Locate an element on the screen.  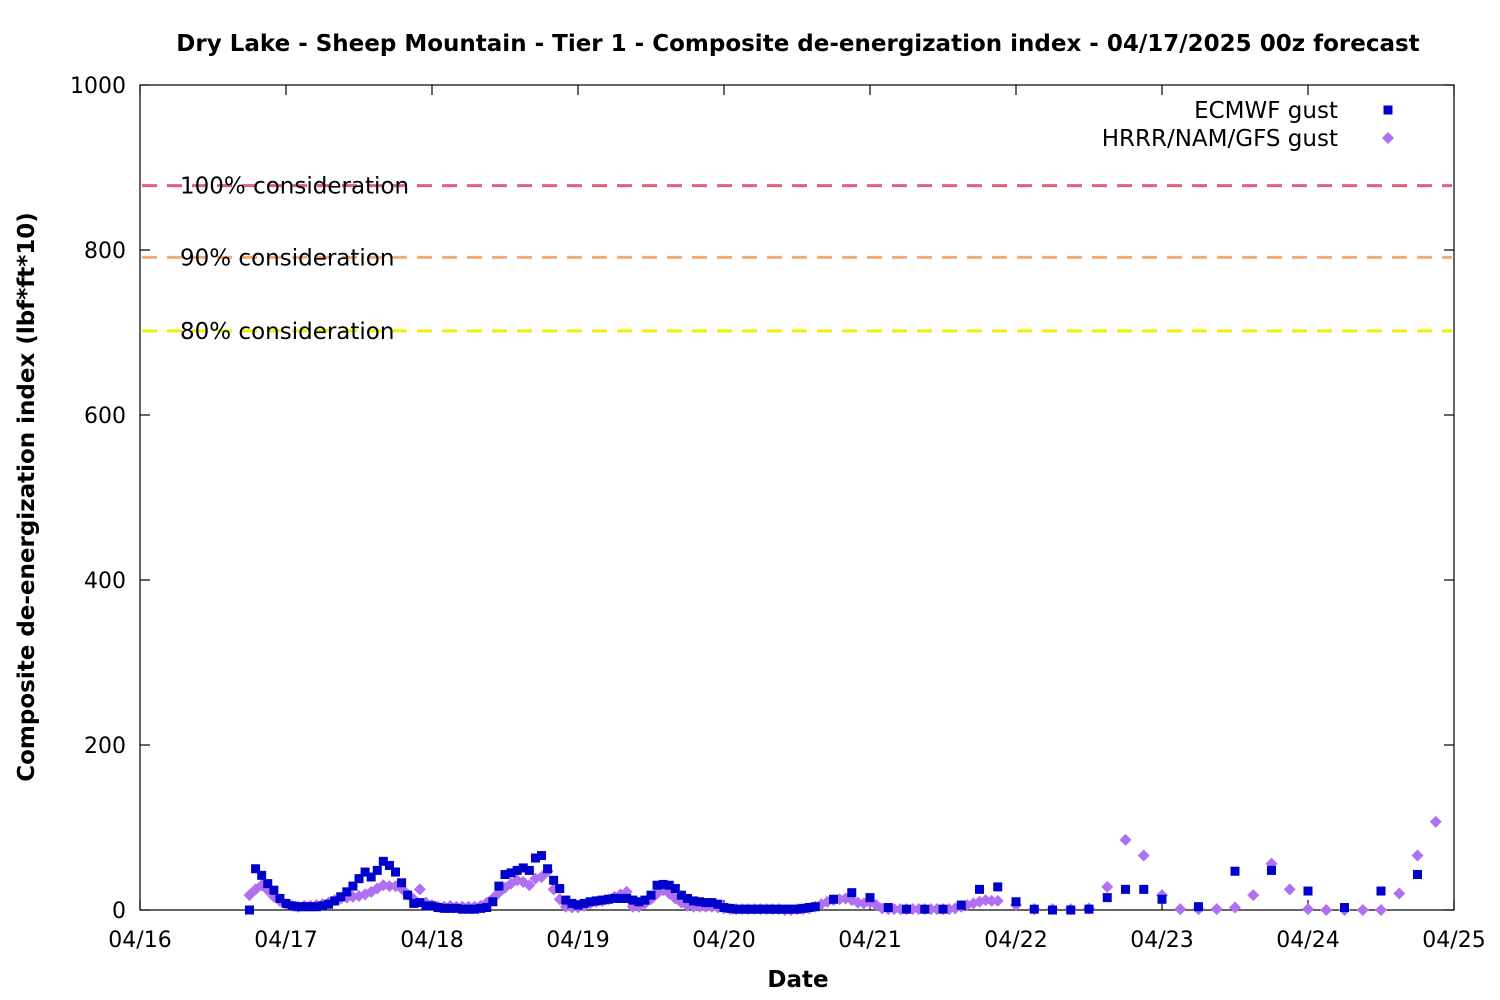
reference-line-label: 90% consideration is located at coordinates (287, 258).